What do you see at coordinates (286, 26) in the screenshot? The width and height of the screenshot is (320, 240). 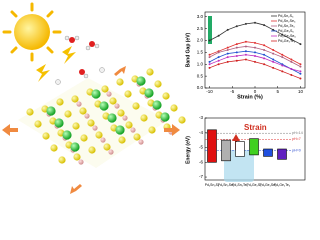 I see `legend-label: Pd₂Sn₂Te₆` at bounding box center [286, 26].